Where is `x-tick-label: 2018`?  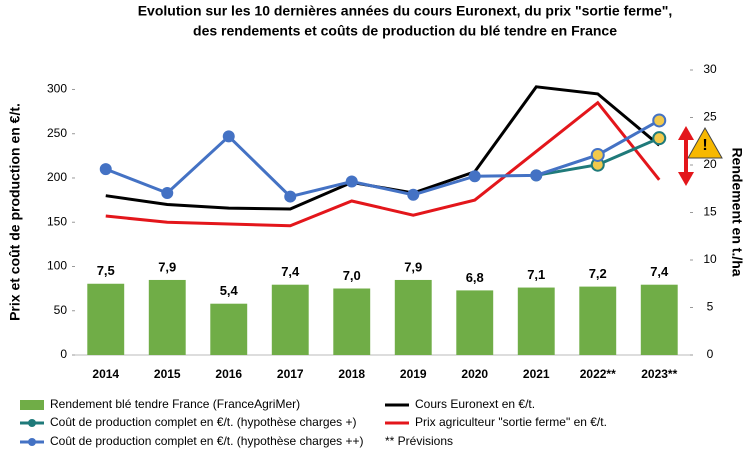 x-tick-label: 2018 is located at coordinates (351, 374).